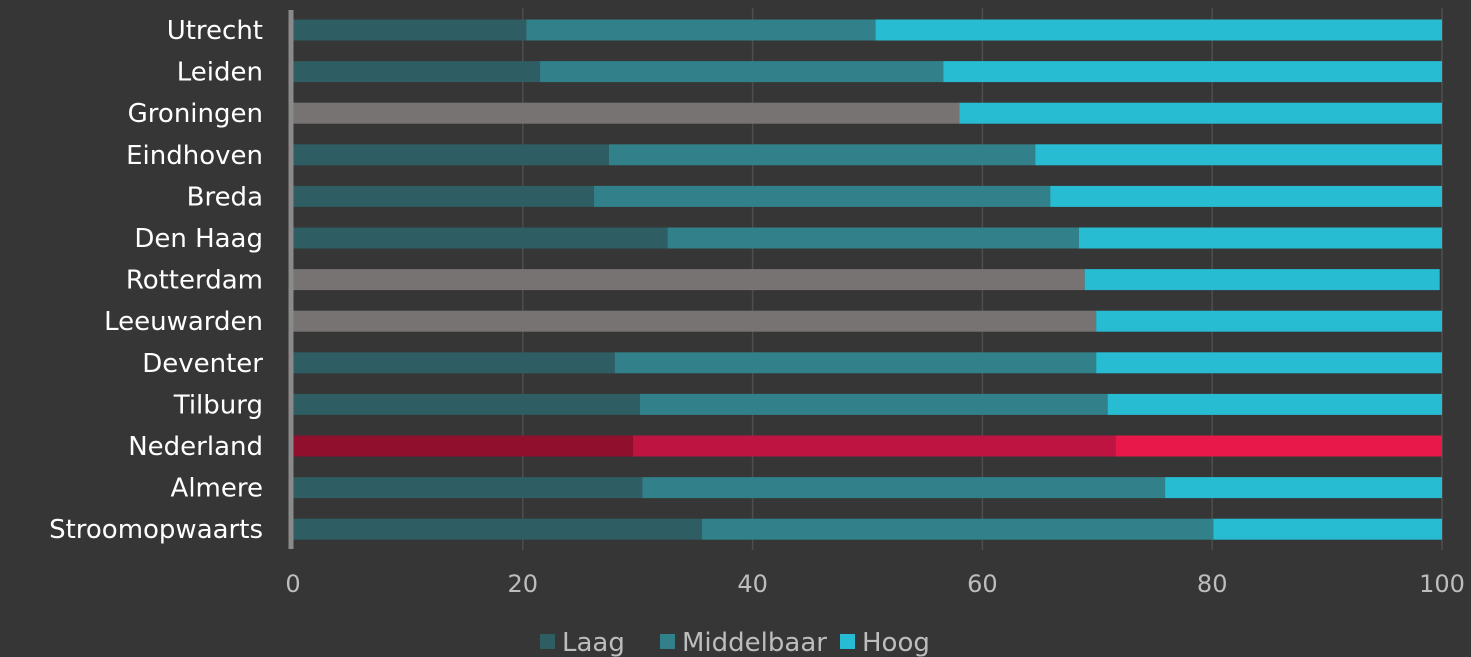  I want to click on legend-label-middelbaar: Middelbaar, so click(754, 642).